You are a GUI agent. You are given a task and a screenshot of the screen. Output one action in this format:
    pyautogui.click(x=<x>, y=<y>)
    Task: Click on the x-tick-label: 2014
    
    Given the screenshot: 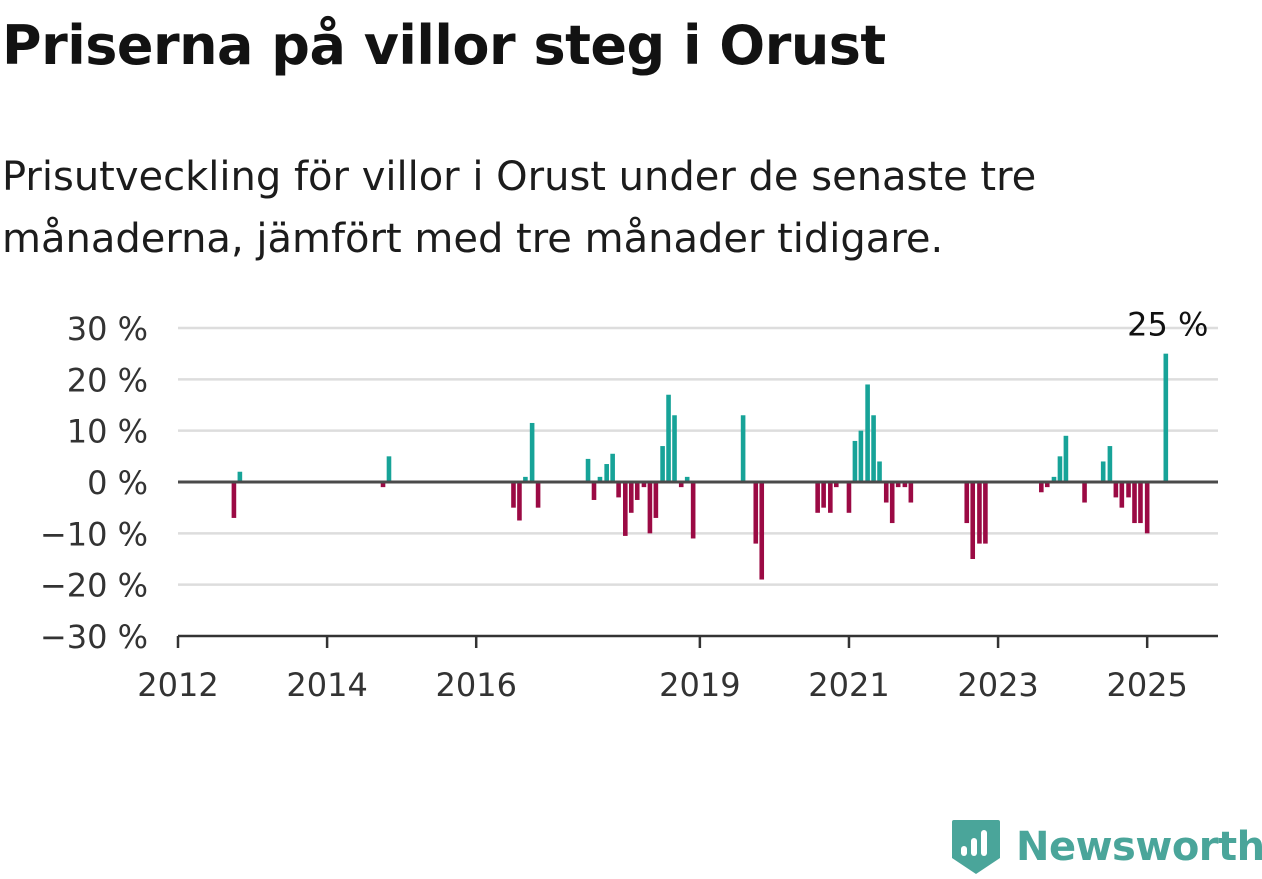 What is the action you would take?
    pyautogui.click(x=326, y=685)
    